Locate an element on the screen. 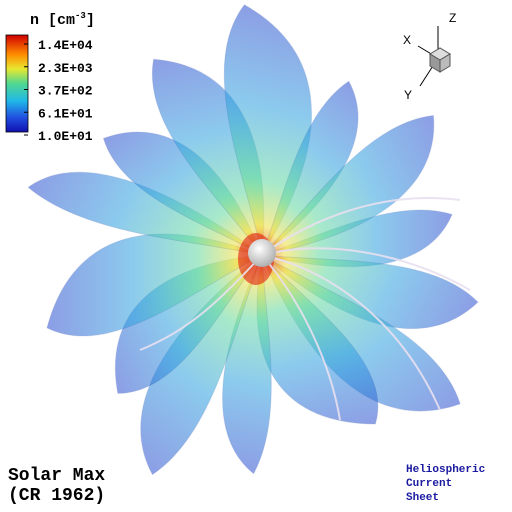 The width and height of the screenshot is (512, 512). colorbar-tick-label: 3.7E+02 is located at coordinates (65, 91).